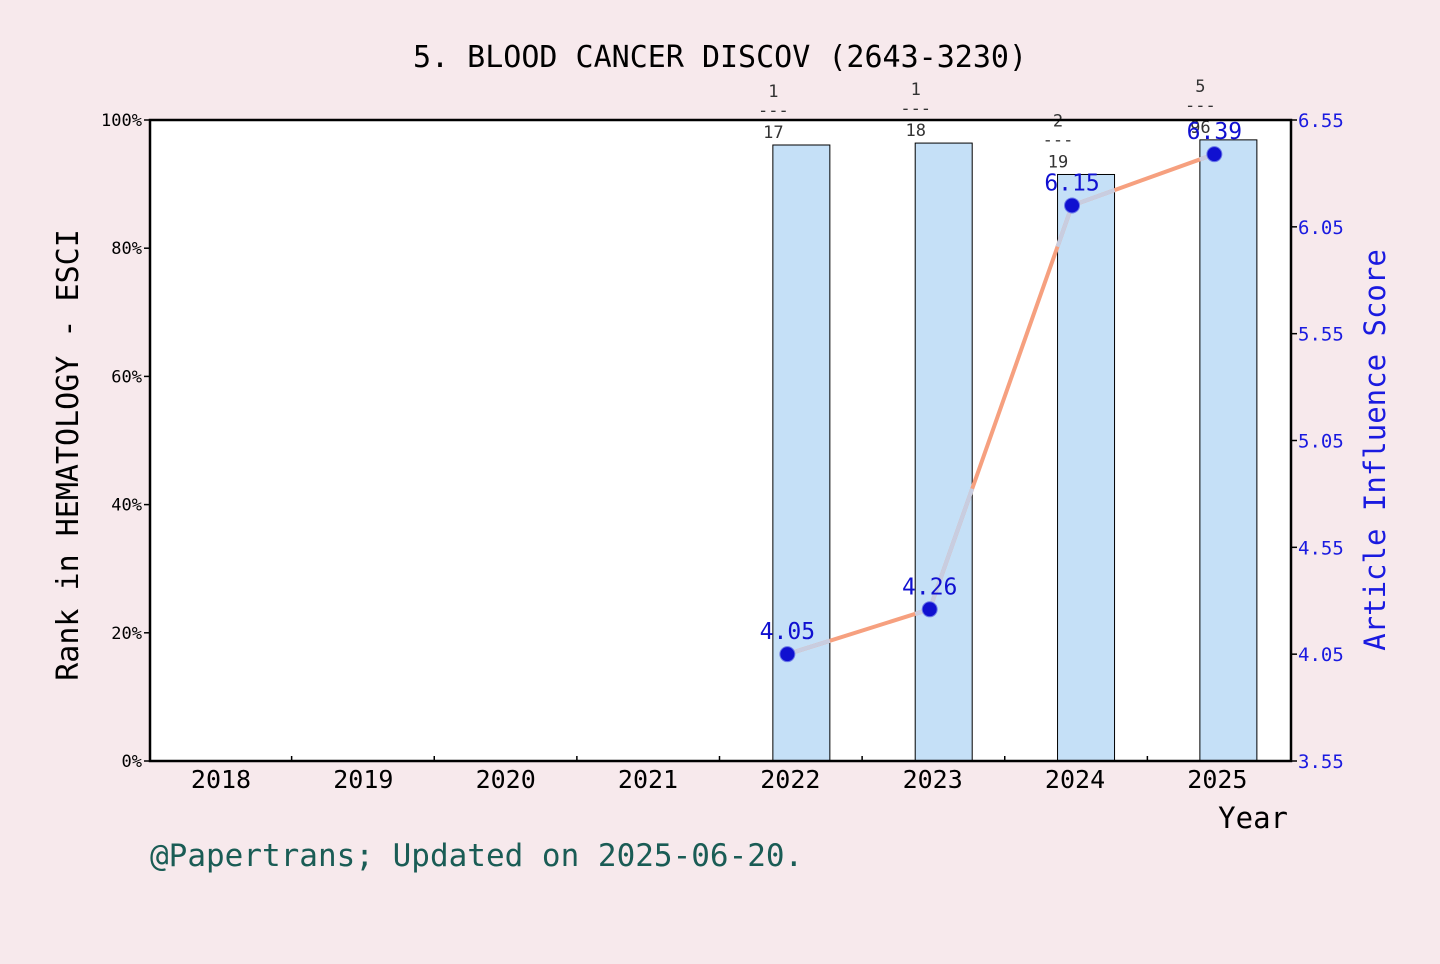 The image size is (1440, 964). What do you see at coordinates (1228, 450) in the screenshot?
I see `bar-2025` at bounding box center [1228, 450].